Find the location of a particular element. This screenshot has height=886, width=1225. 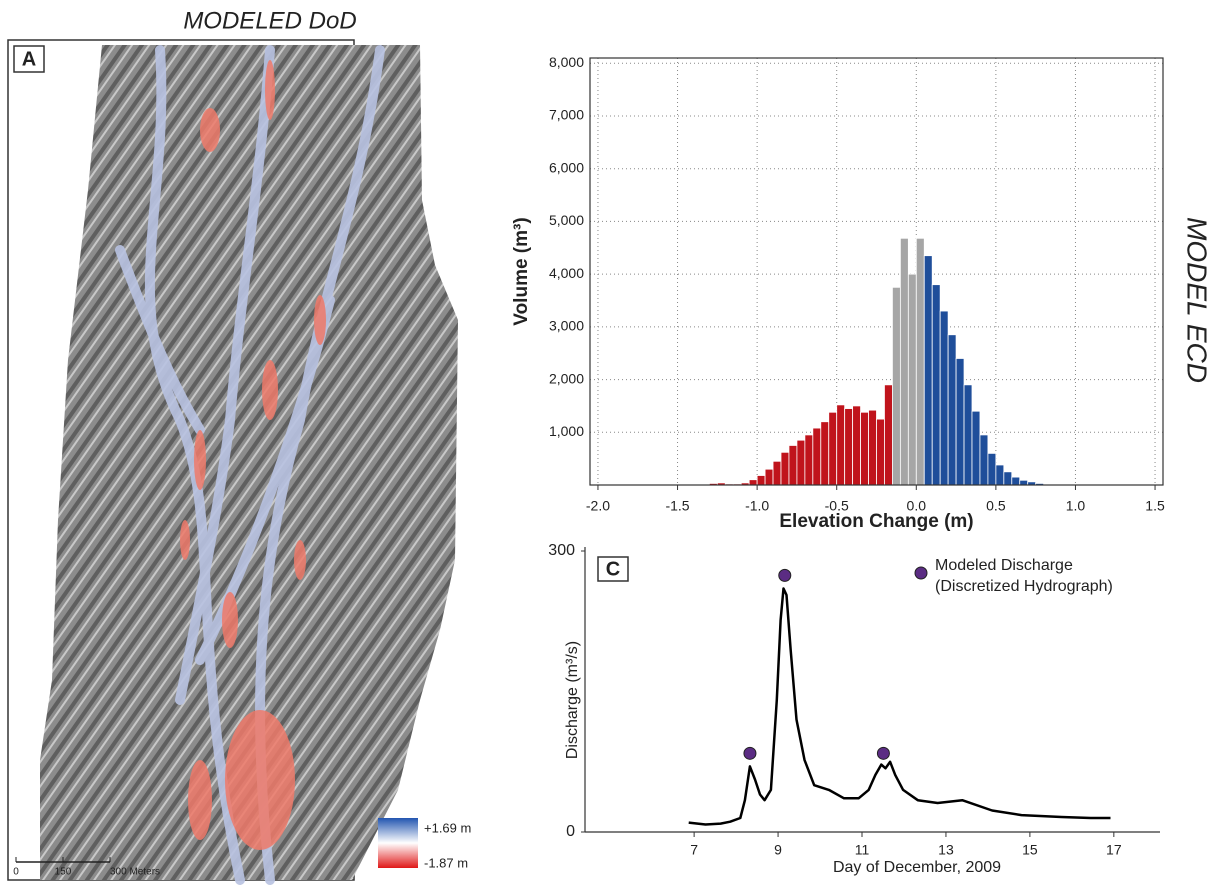

x-tick-label: 1.0 is located at coordinates (1076, 506).